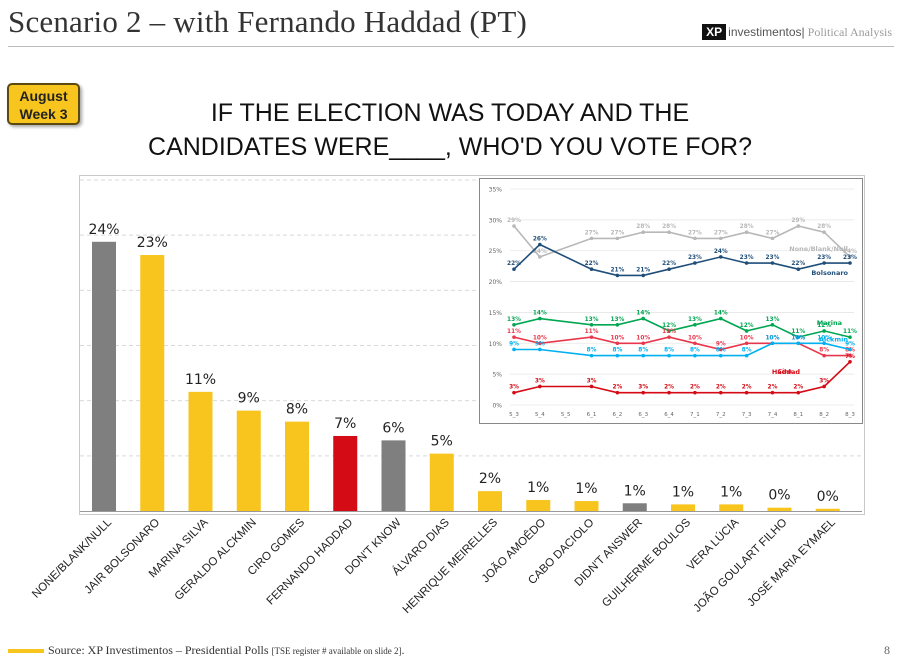 The image size is (900, 659). I want to click on series-data-label: 14%, so click(540, 314).